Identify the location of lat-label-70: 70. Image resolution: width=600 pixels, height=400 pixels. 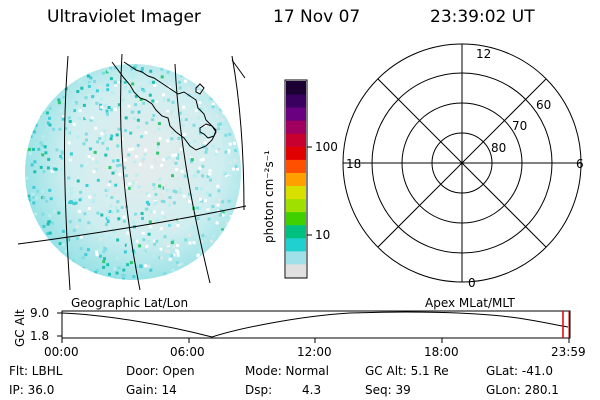
(520, 126).